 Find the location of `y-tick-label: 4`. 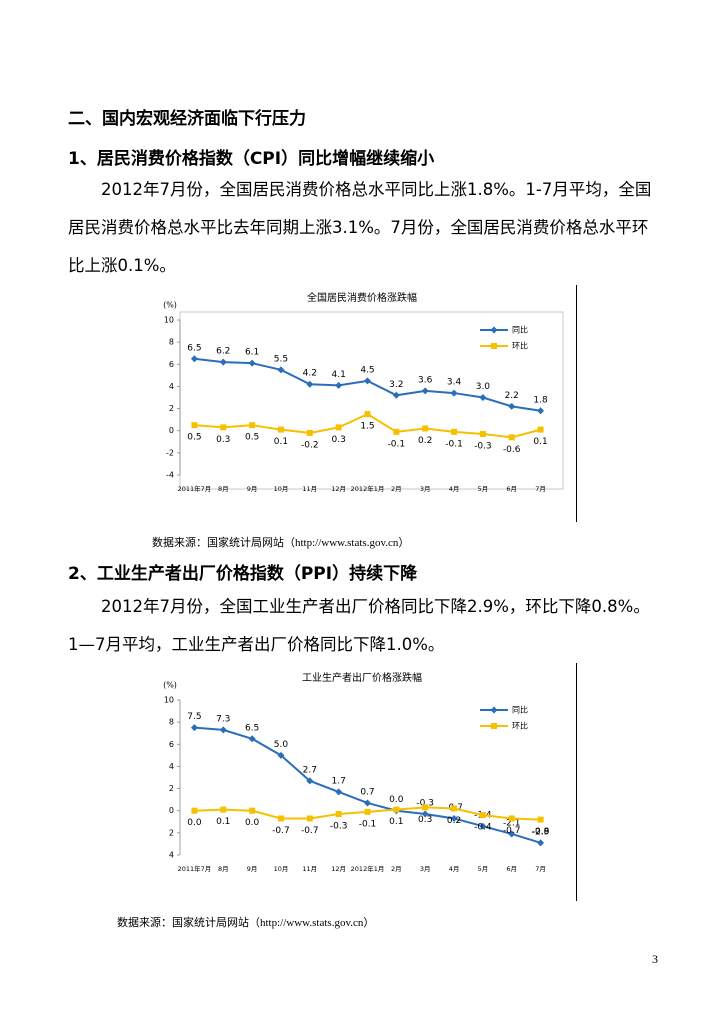

y-tick-label: 4 is located at coordinates (171, 855).